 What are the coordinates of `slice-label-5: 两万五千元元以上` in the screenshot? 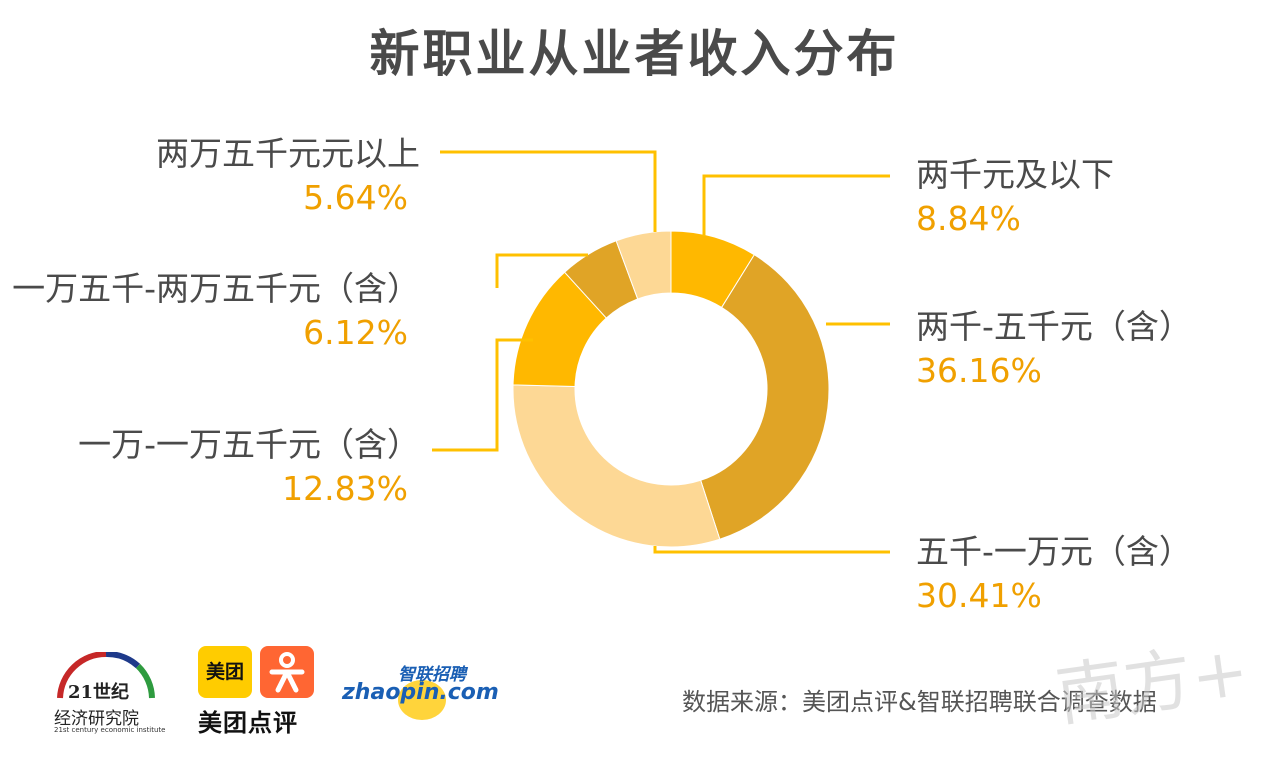 It's located at (288, 153).